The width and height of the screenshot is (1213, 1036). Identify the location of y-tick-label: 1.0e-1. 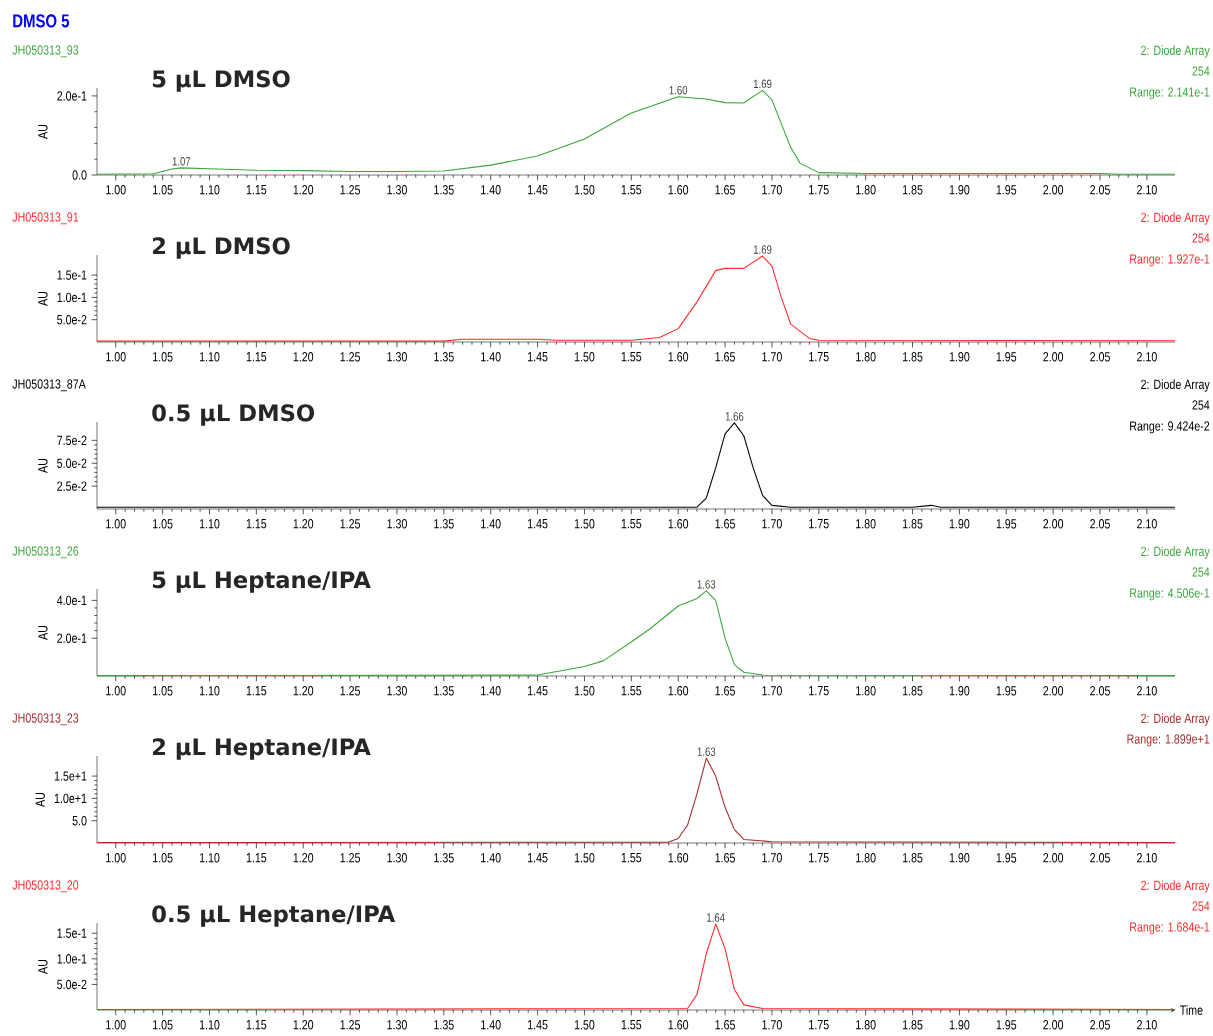
(72, 959).